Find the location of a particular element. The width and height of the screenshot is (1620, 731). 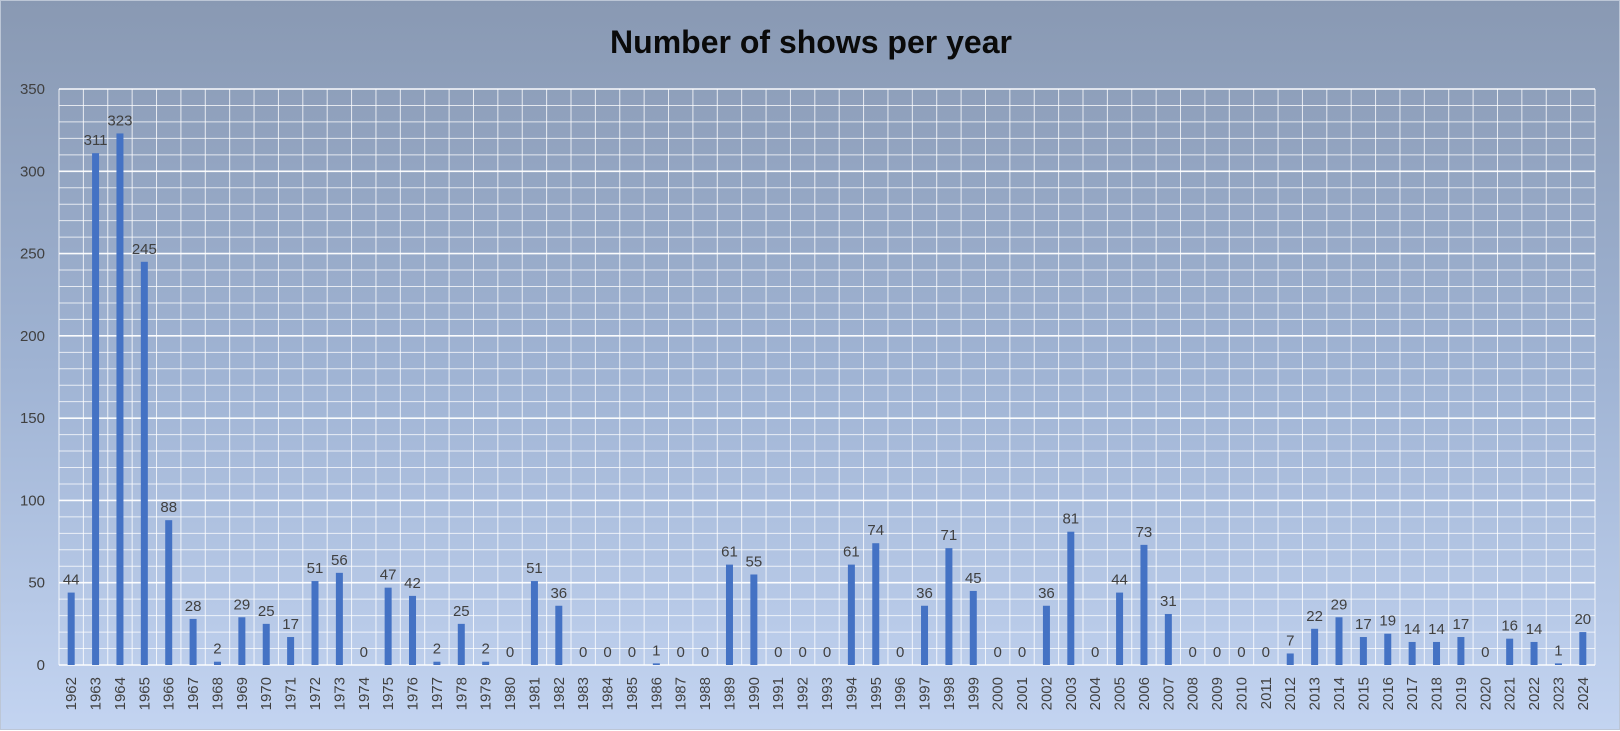

data-label: 56 is located at coordinates (339, 560).